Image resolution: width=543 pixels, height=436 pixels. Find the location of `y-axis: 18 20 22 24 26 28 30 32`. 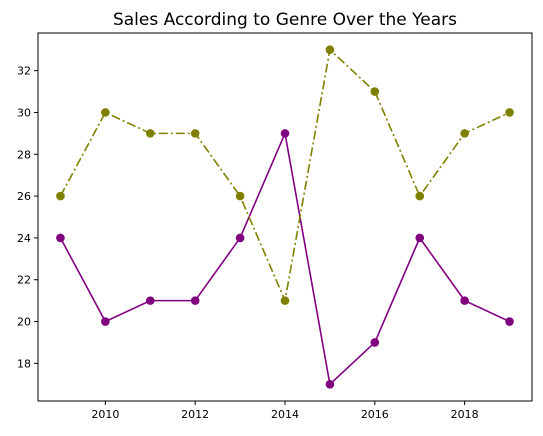

y-axis: 18 20 22 24 26 28 30 32 is located at coordinates (27, 217).